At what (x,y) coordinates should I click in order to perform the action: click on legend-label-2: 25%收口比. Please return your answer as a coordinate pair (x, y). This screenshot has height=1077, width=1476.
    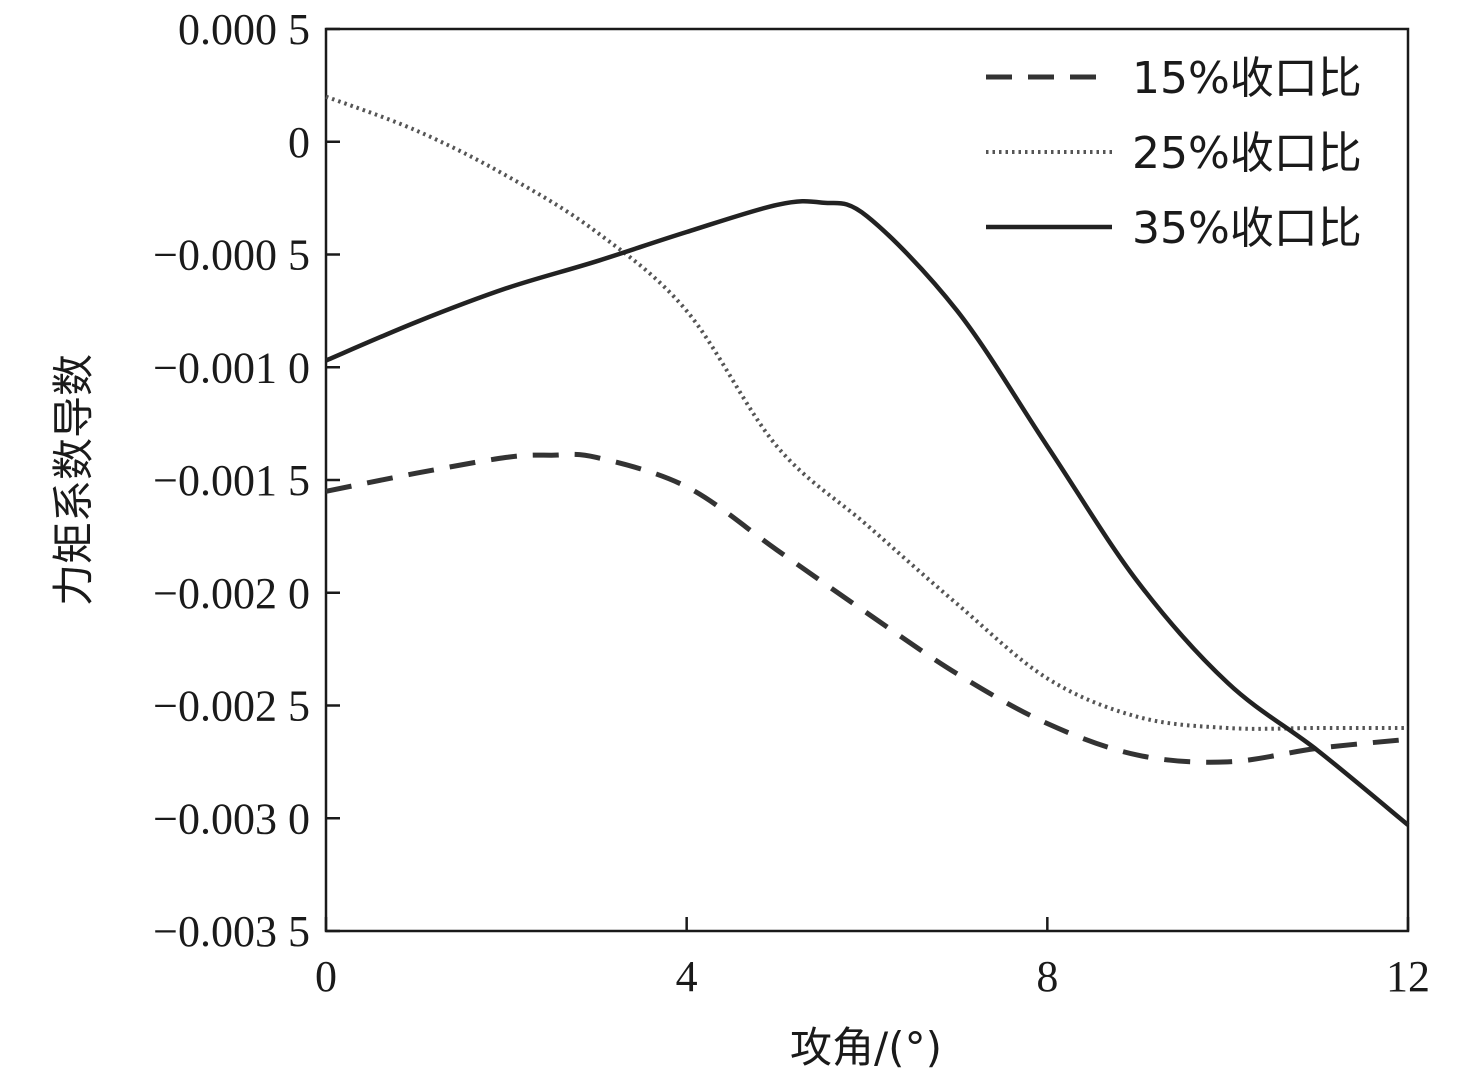
    Looking at the image, I should click on (1247, 153).